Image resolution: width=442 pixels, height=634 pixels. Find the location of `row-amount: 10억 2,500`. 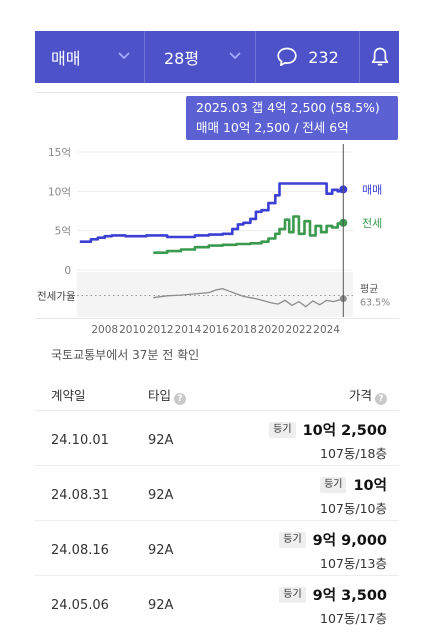

row-amount: 10억 2,500 is located at coordinates (344, 431).